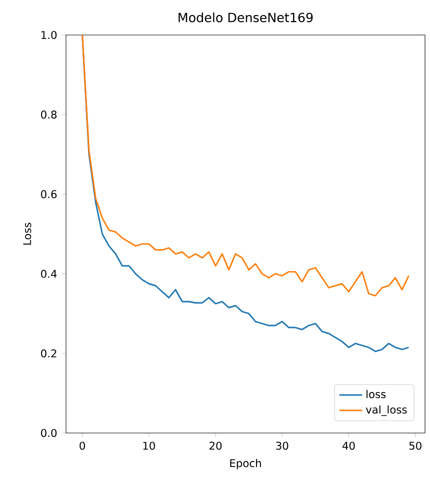 This screenshot has height=481, width=430. Describe the element at coordinates (216, 446) in the screenshot. I see `x-tick-label: 20` at that location.